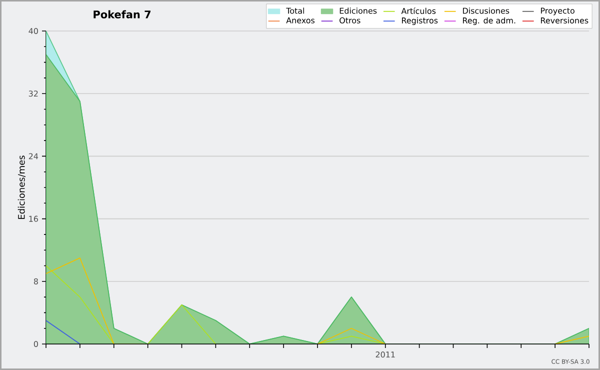 This screenshot has width=600, height=370. What do you see at coordinates (22, 187) in the screenshot?
I see `y-axis-title: Ediciones/mes` at bounding box center [22, 187].